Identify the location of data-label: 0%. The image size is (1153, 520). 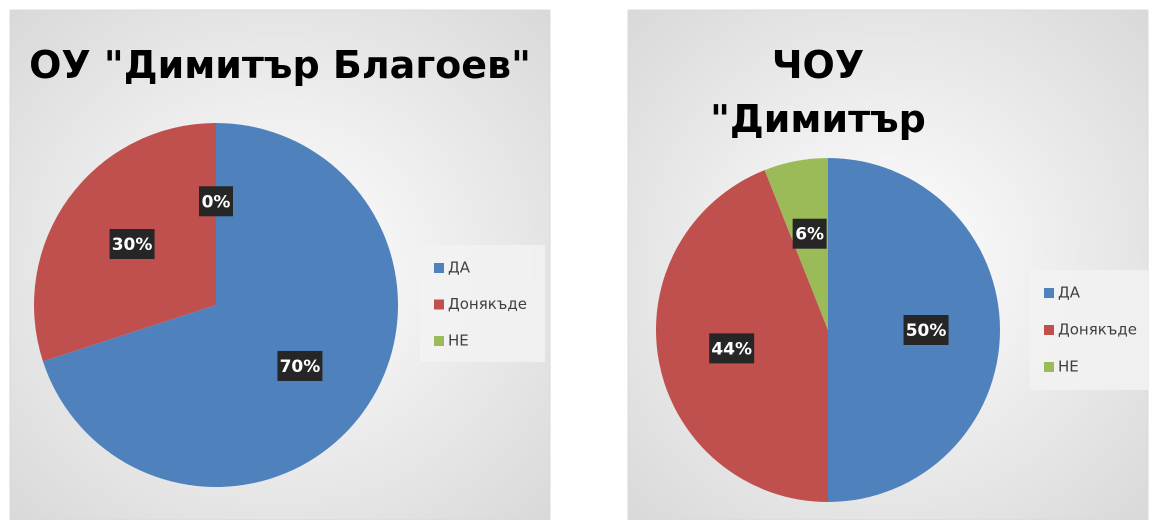
(216, 202).